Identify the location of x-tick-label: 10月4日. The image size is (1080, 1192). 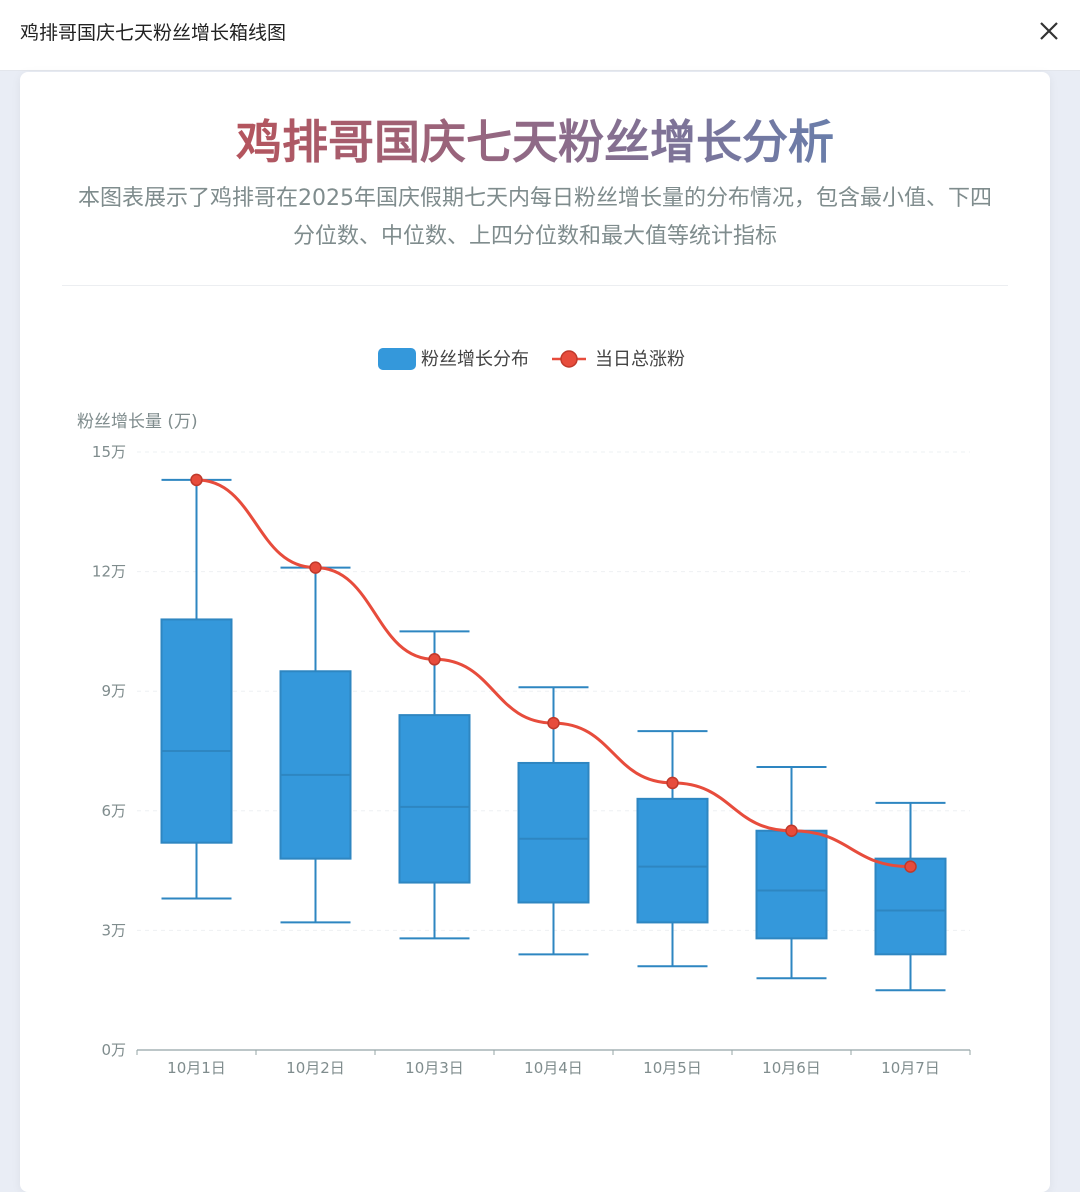
(553, 1068).